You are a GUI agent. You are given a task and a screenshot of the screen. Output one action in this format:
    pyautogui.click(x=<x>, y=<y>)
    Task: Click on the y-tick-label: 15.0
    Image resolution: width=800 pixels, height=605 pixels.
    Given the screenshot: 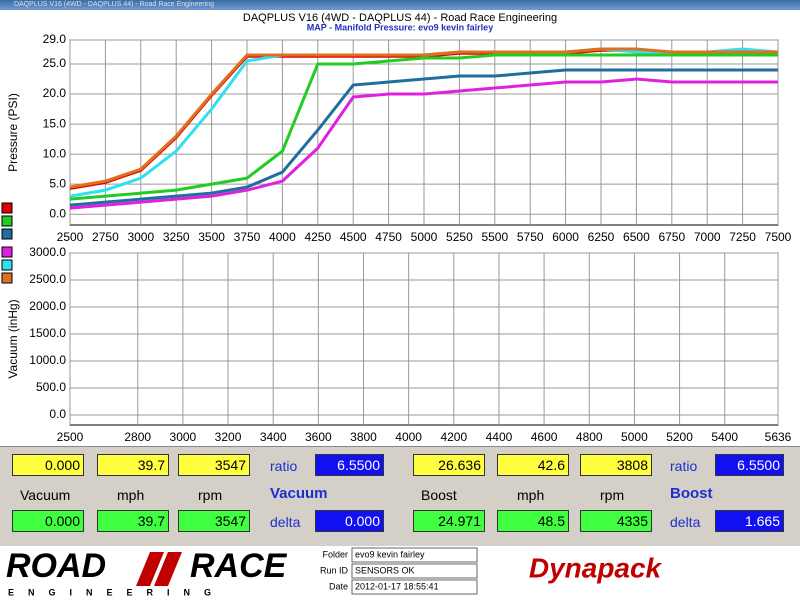 What is the action you would take?
    pyautogui.click(x=55, y=123)
    